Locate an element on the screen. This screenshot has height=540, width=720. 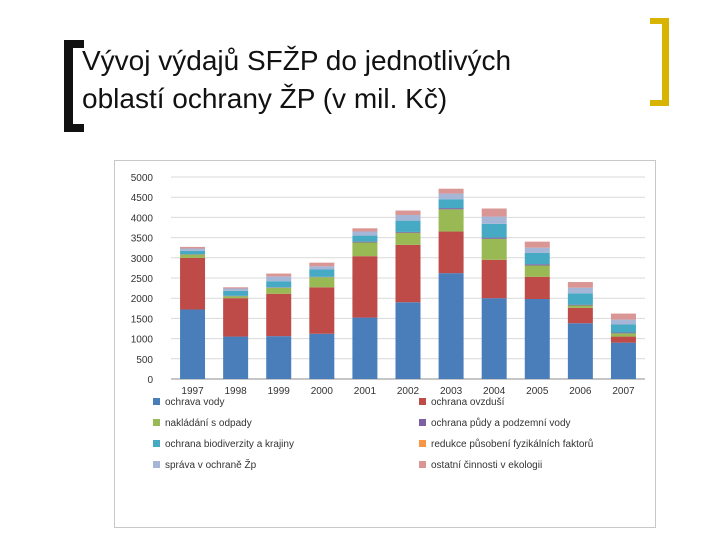
left-bracket-bottom is located at coordinates (74, 128).